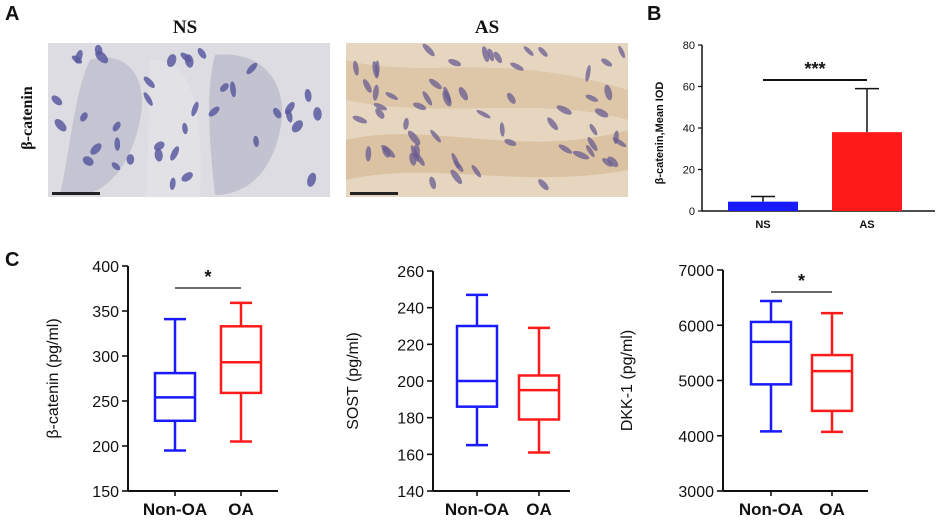  I want to click on micrograph-ns, so click(189, 120).